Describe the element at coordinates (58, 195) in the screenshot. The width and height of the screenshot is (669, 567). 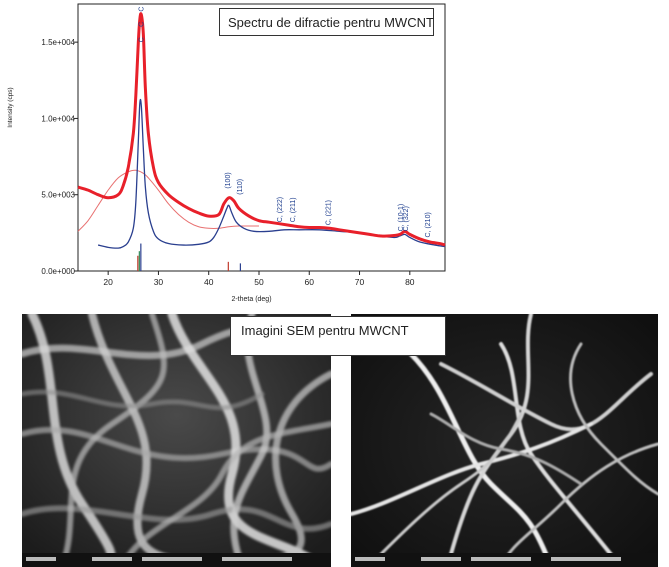
I see `y-tick-label: 5.0e+003` at that location.